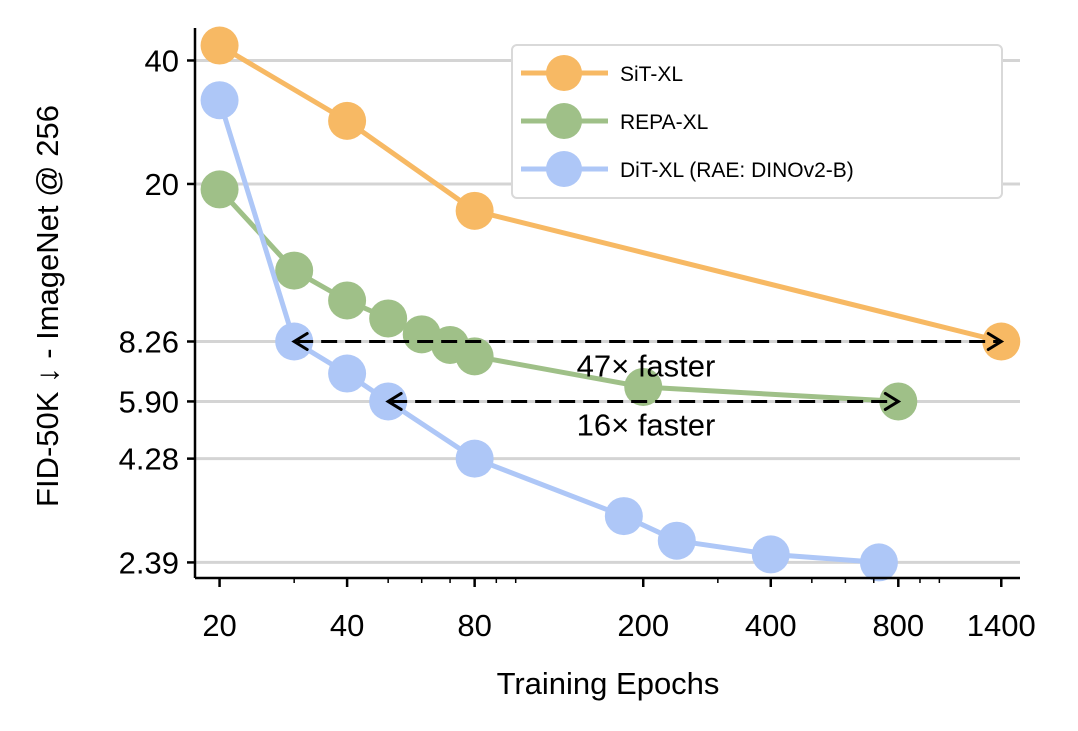 This screenshot has width=1078, height=731. What do you see at coordinates (162, 60) in the screenshot?
I see `y-tick-label-40: 40` at bounding box center [162, 60].